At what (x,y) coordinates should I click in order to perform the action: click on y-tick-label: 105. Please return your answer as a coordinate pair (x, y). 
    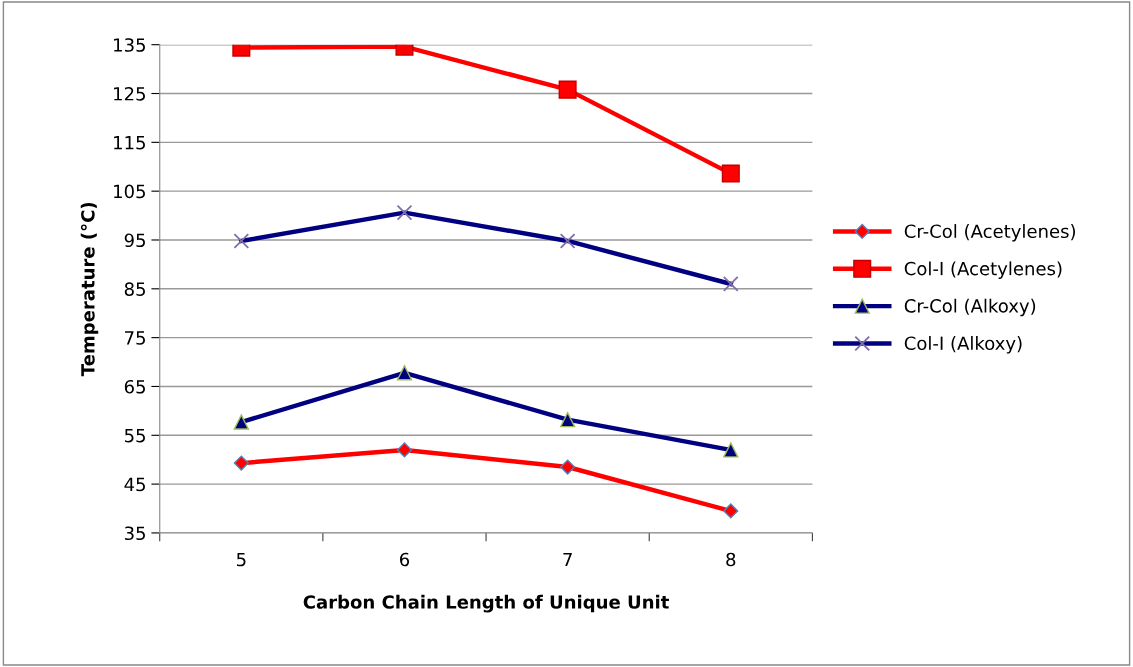
    Looking at the image, I should click on (129, 191).